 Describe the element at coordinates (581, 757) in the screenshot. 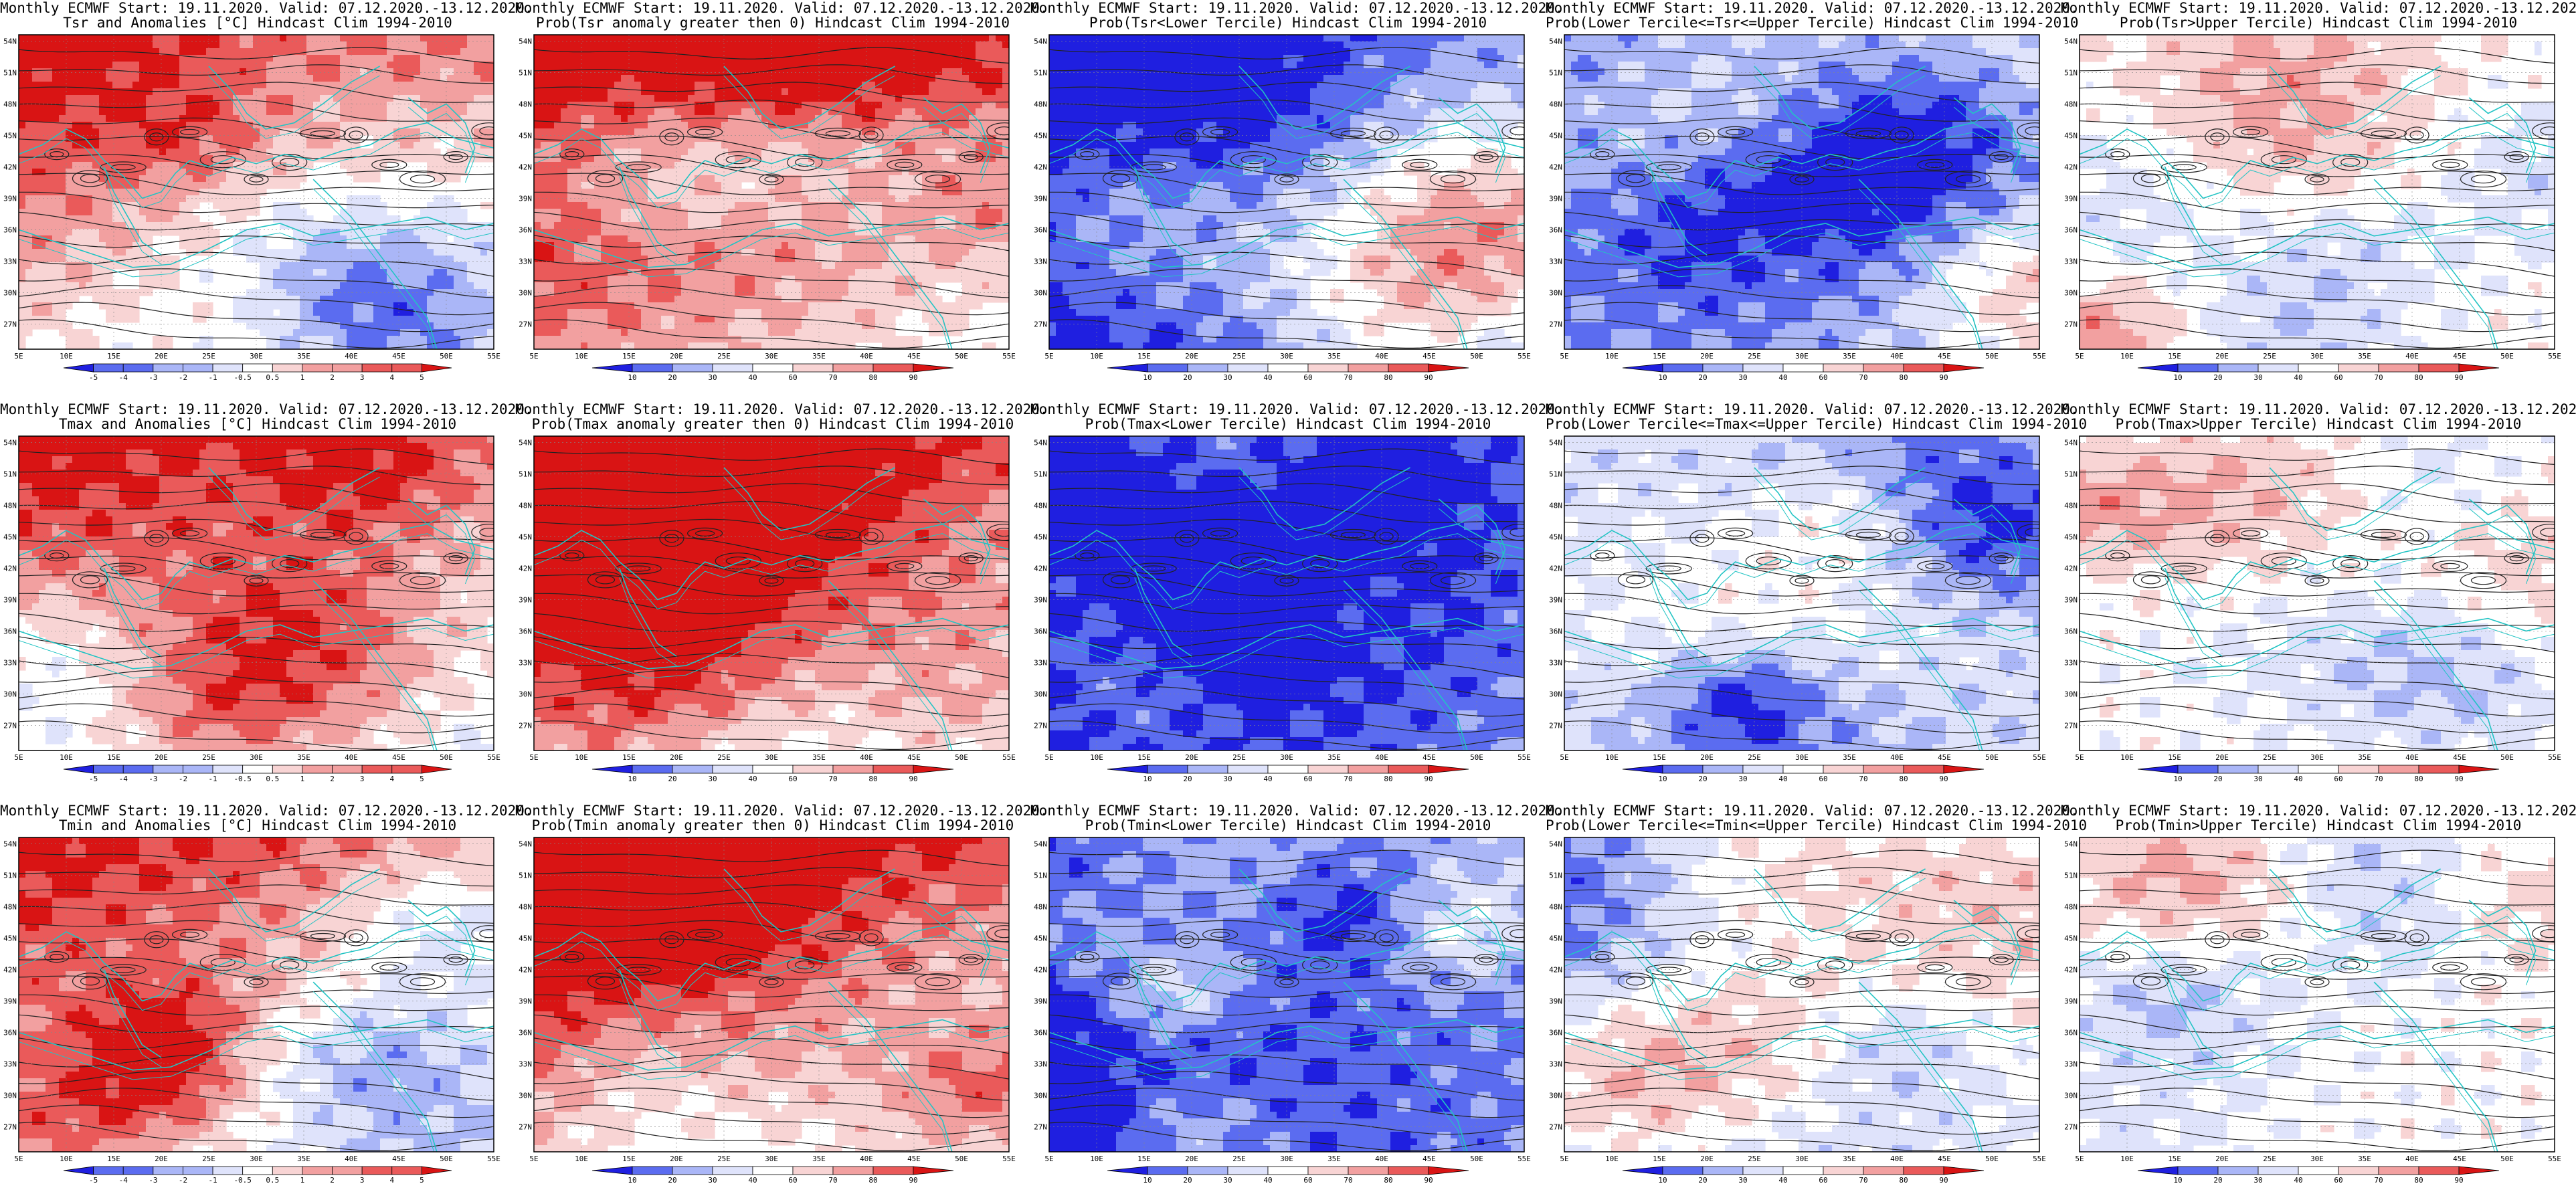

I see `lon-tick-label: 10E` at that location.